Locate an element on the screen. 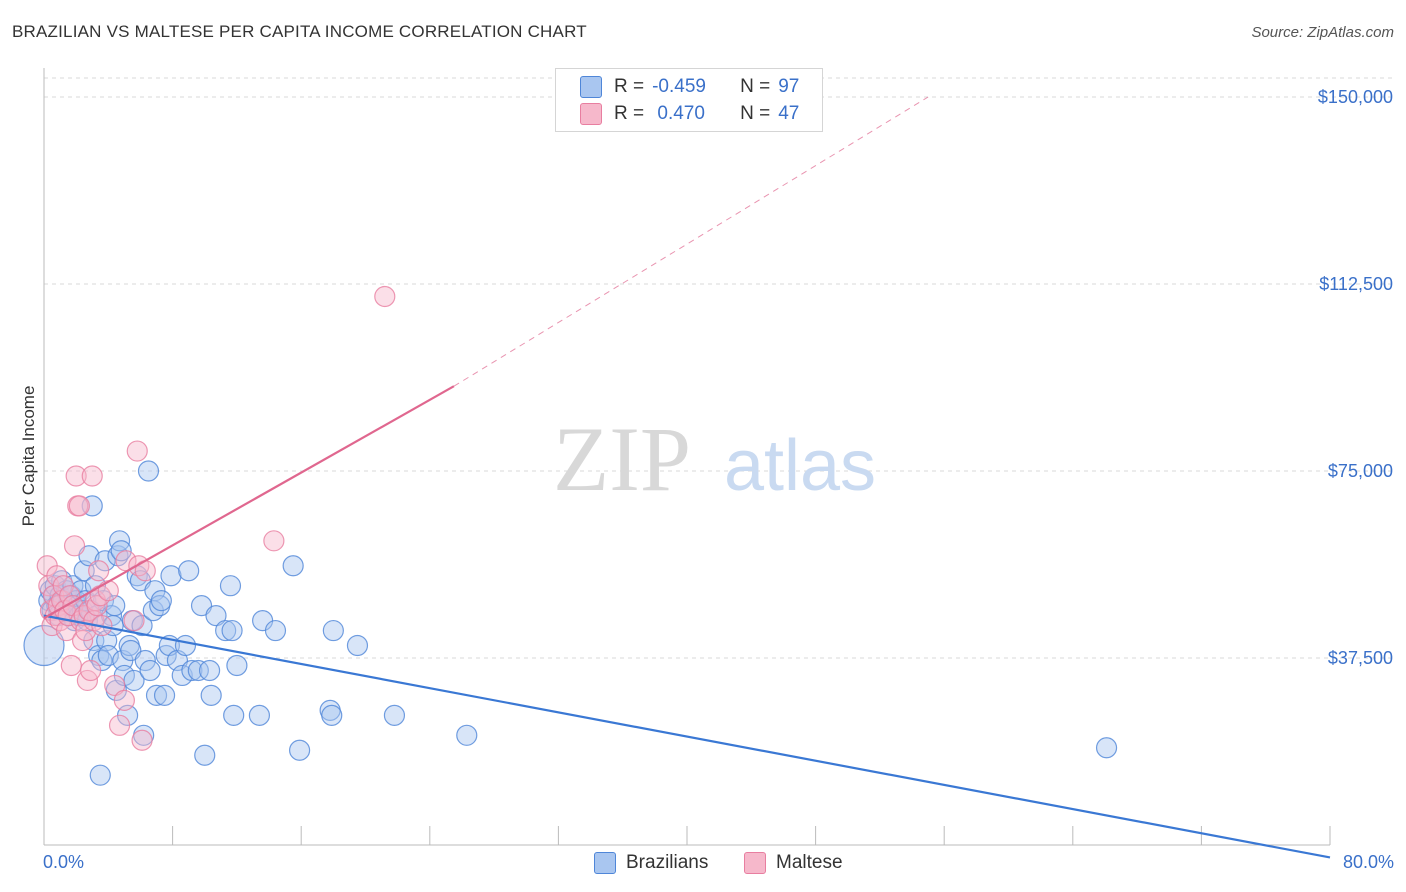  legend-item-maltese: Maltese is located at coordinates (793, 863).